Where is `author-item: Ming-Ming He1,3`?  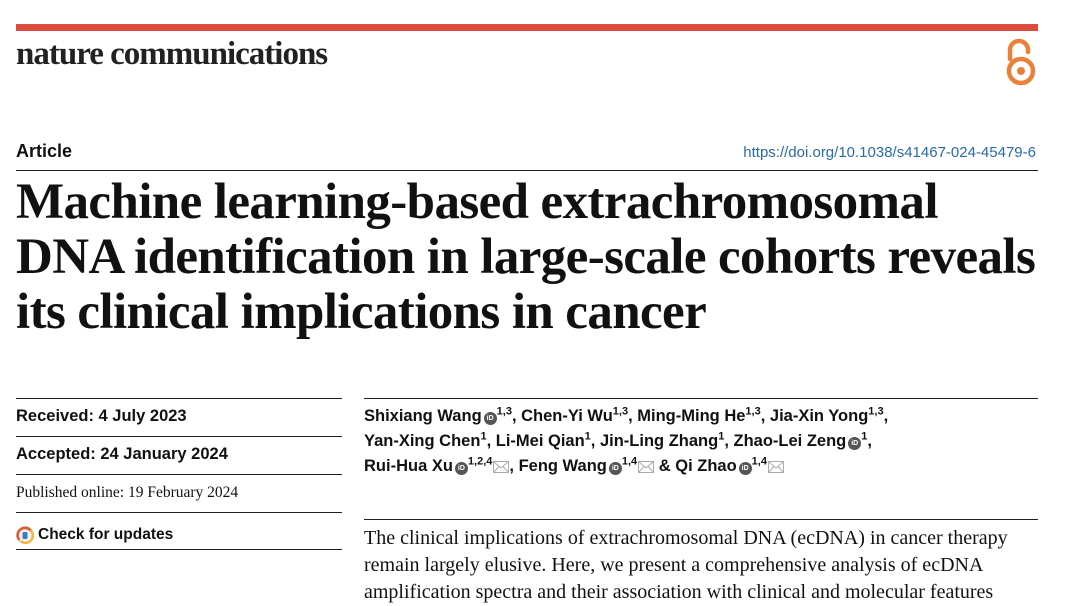
author-item: Ming-Ming He1,3 is located at coordinates (699, 415).